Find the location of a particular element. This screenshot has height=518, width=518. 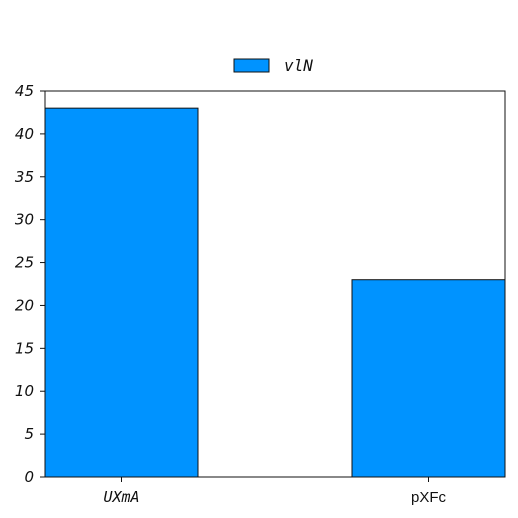

y-tick-label: 40 is located at coordinates (24, 134).